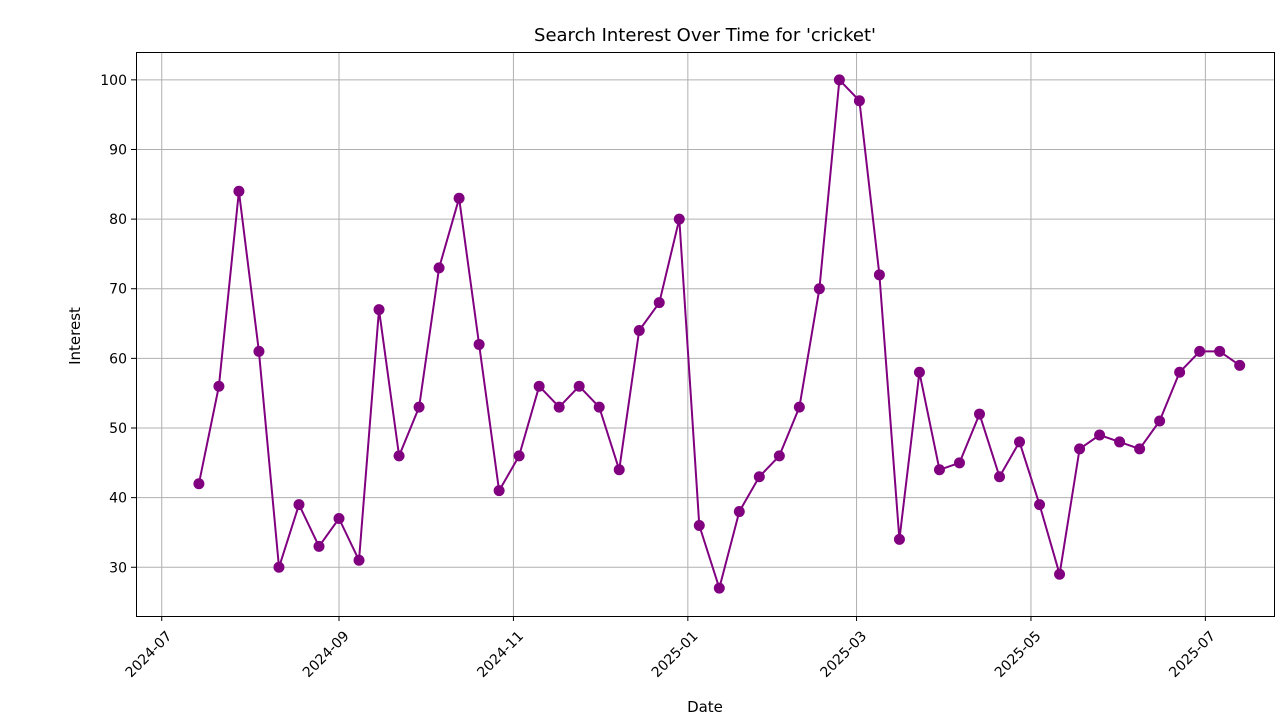  Describe the element at coordinates (118, 290) in the screenshot. I see `y-tick-label: 70` at that location.